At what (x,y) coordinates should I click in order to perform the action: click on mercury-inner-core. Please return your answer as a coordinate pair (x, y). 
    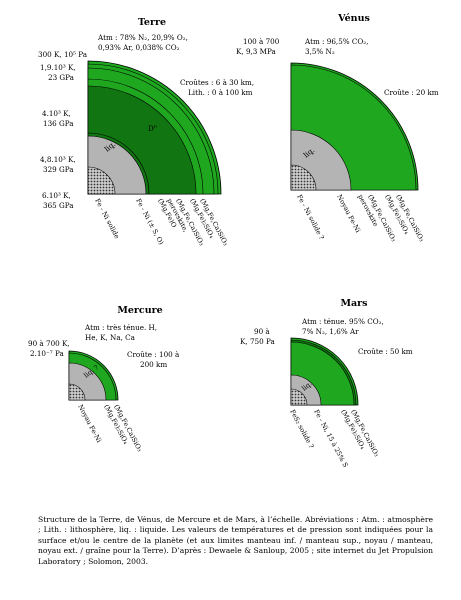
    Looking at the image, I should click on (77, 392).